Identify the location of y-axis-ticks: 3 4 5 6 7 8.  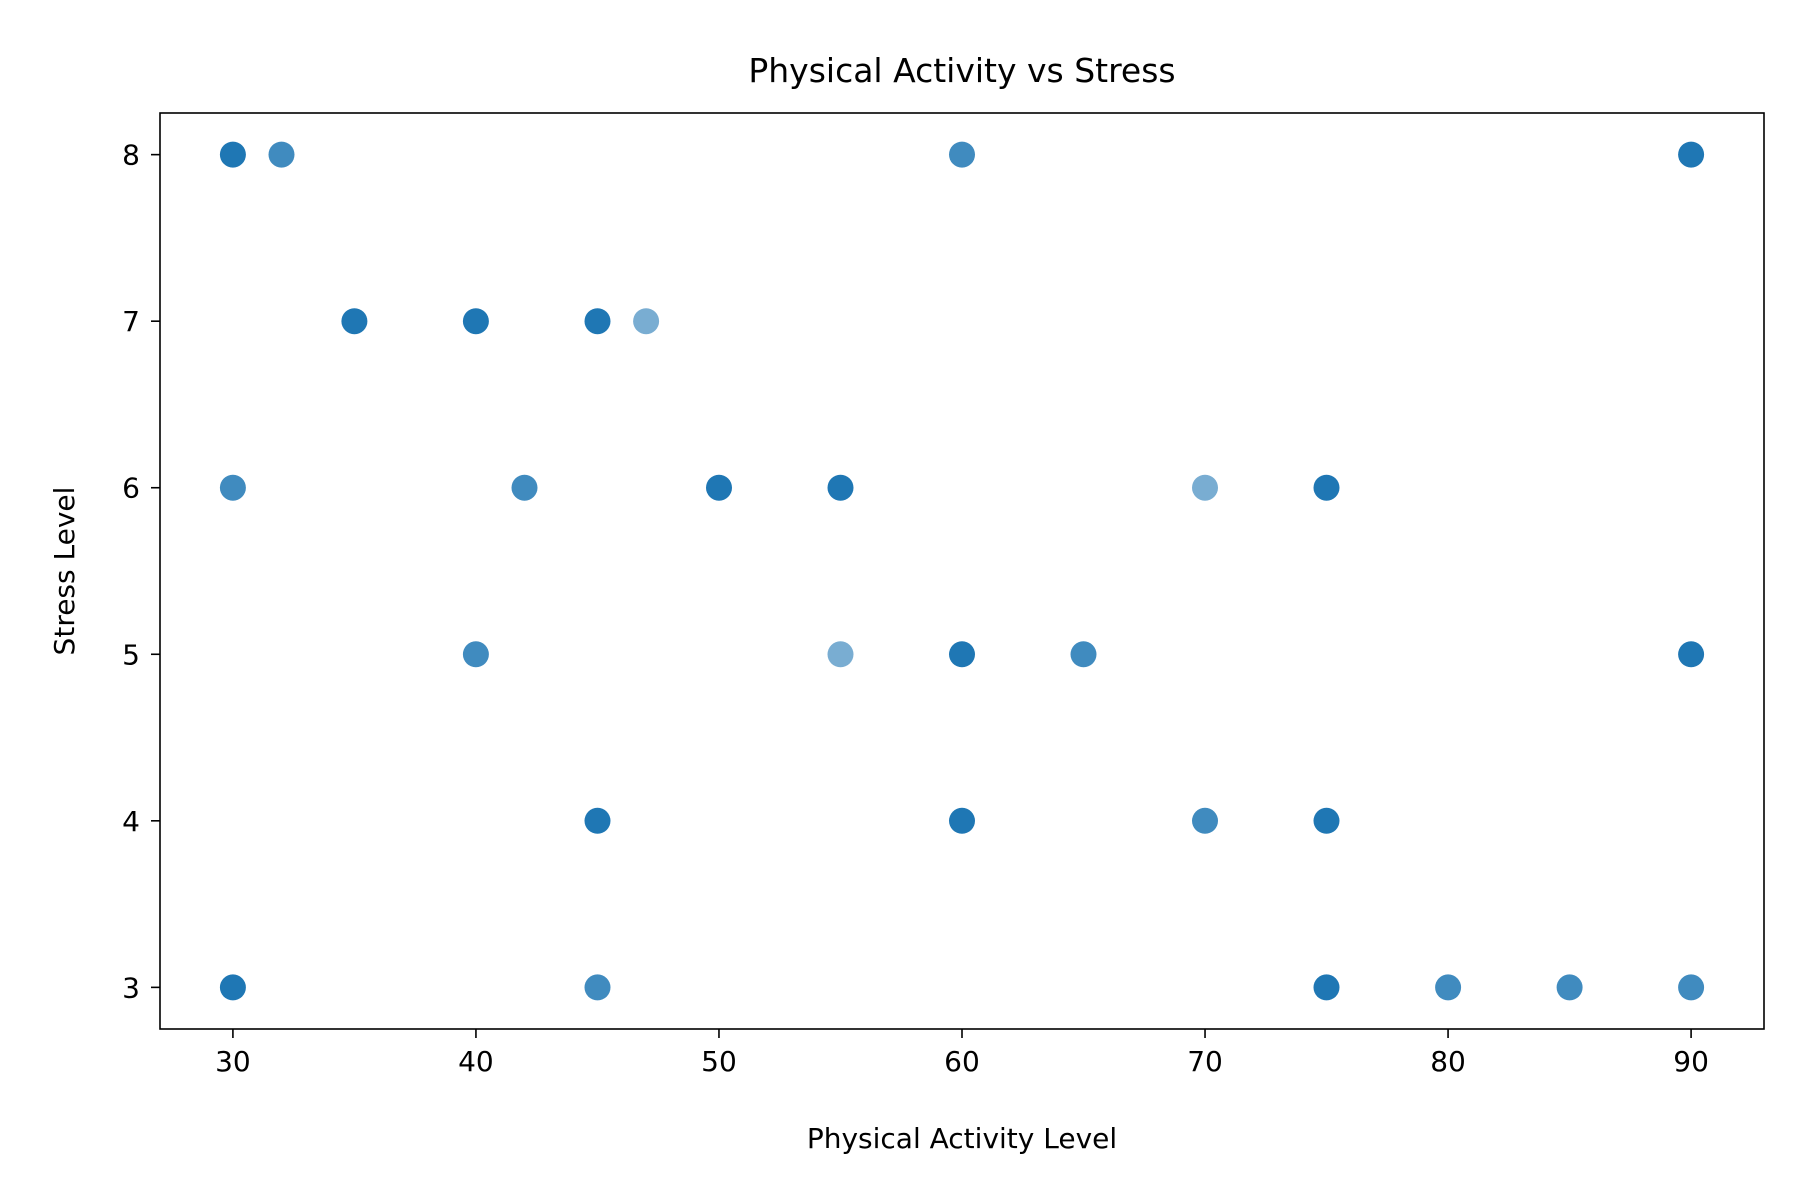
(141, 571).